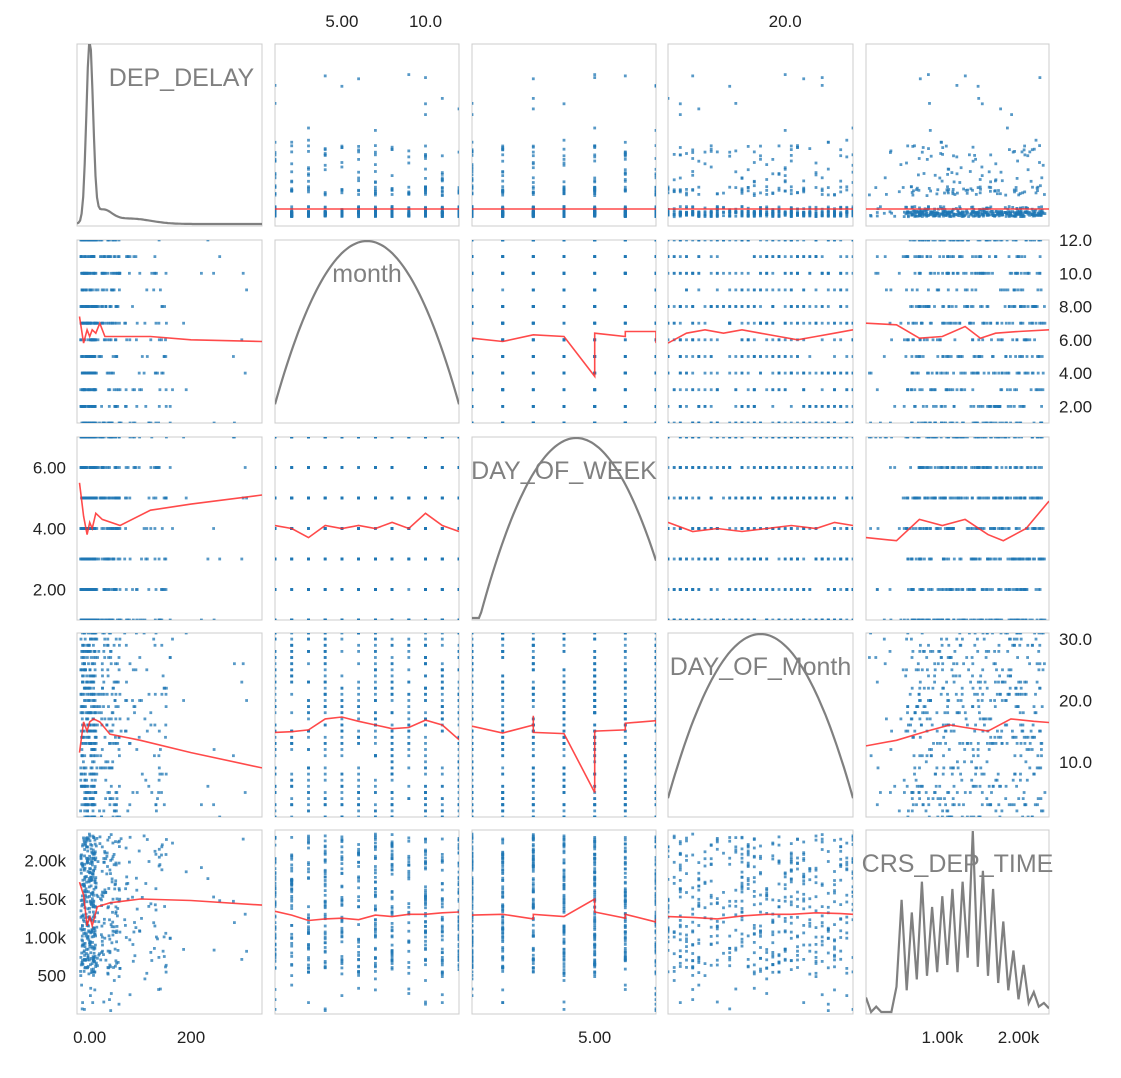 This screenshot has width=1121, height=1078. I want to click on scatter-points, so click(760, 331).